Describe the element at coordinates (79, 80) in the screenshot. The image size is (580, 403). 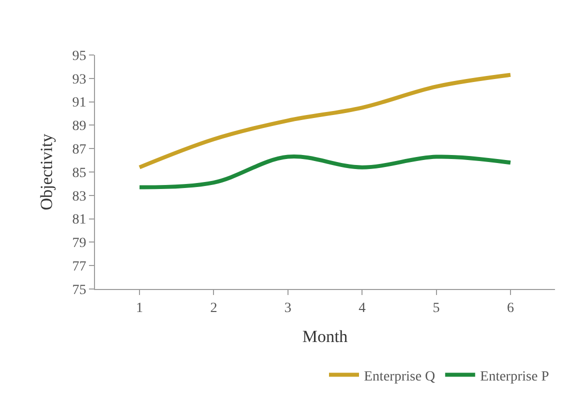
I see `y-tick-label: 93` at that location.